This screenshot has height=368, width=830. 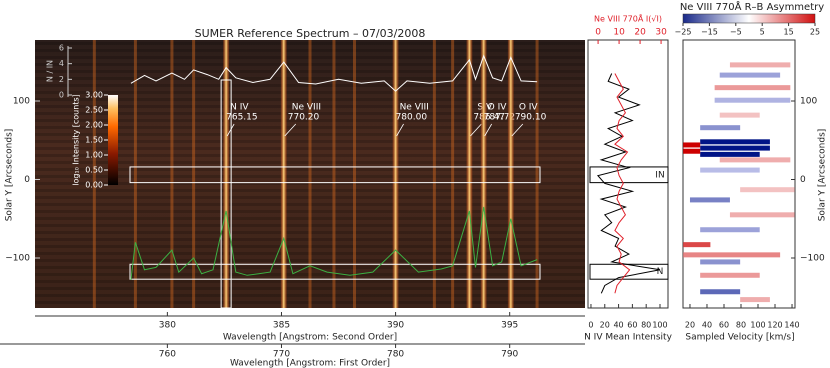 I want to click on x-axis-title: N IV Mean Intensity, so click(x=628, y=338).